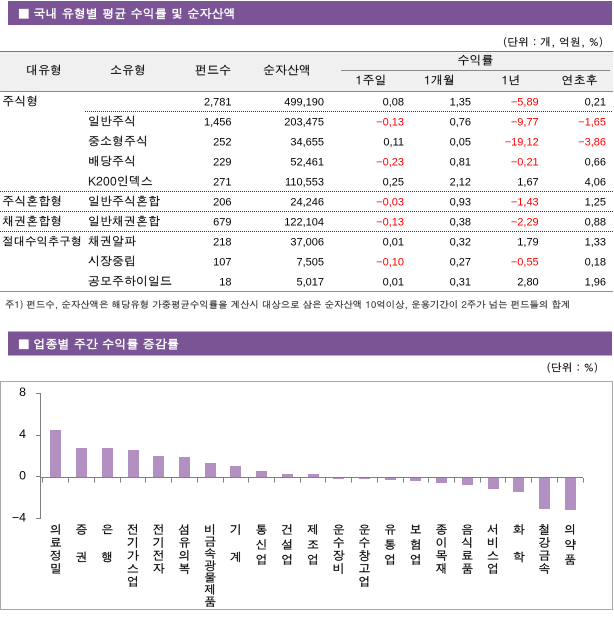  I want to click on svg-text: −1,65, so click(592, 123).